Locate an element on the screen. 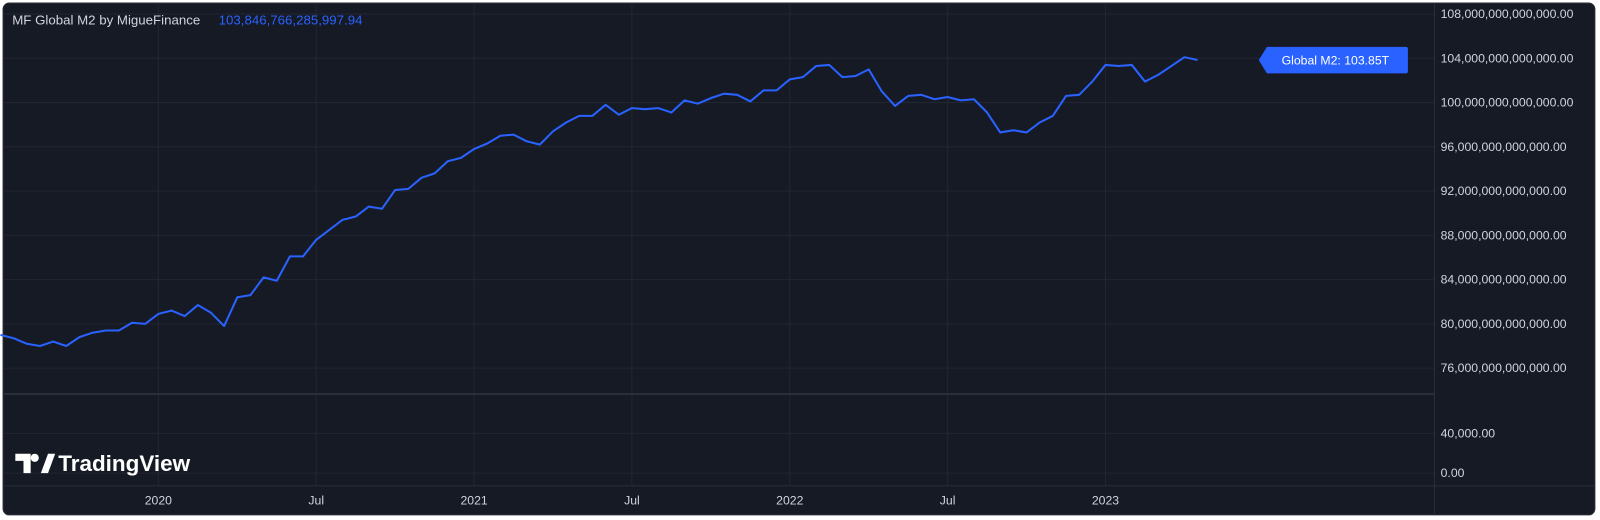  y-tick-label: 0.00 is located at coordinates (1453, 473).